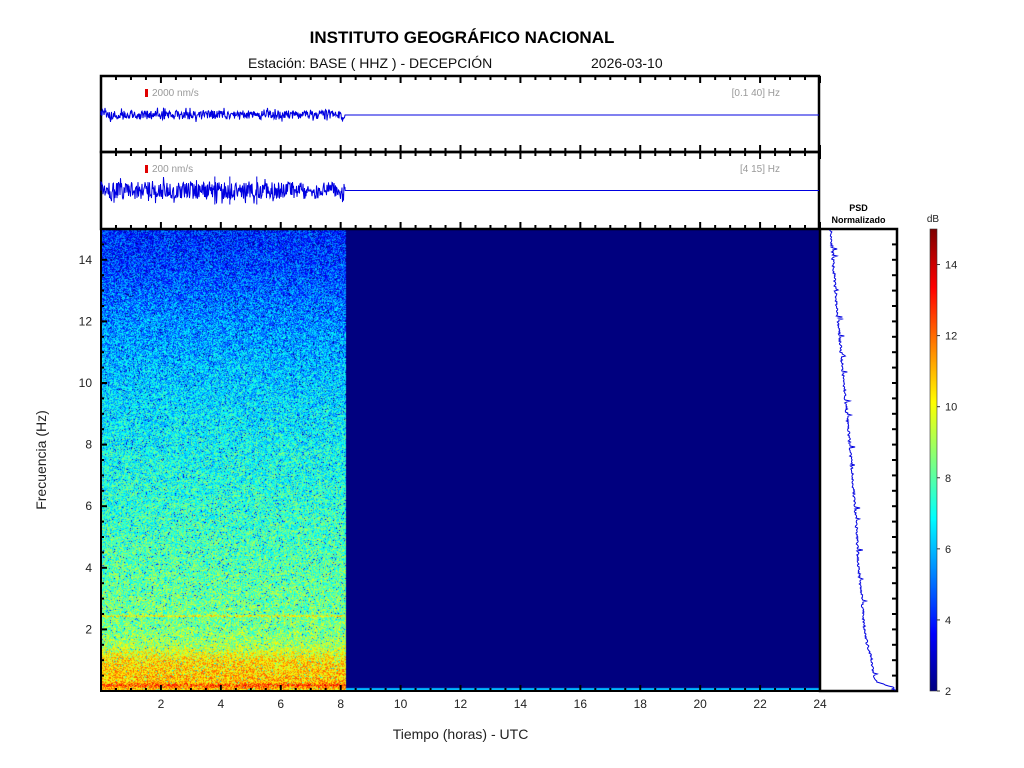 The height and width of the screenshot is (768, 1024). I want to click on x-tick-label: 14, so click(521, 704).